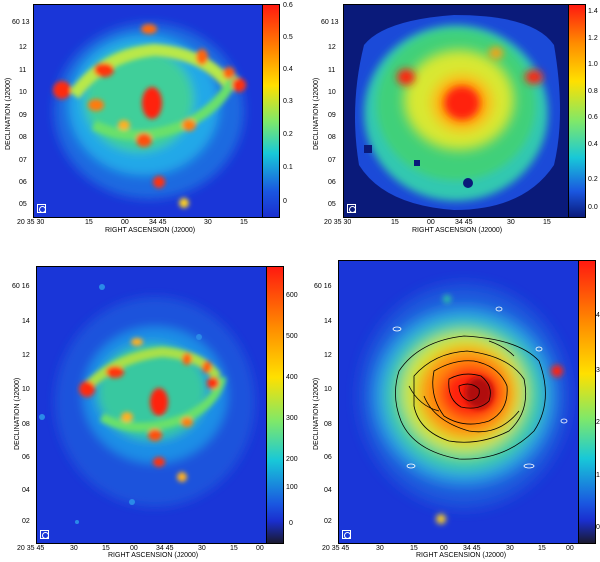  Describe the element at coordinates (593, 38) in the screenshot. I see `cbar-tick: 1.2` at that location.